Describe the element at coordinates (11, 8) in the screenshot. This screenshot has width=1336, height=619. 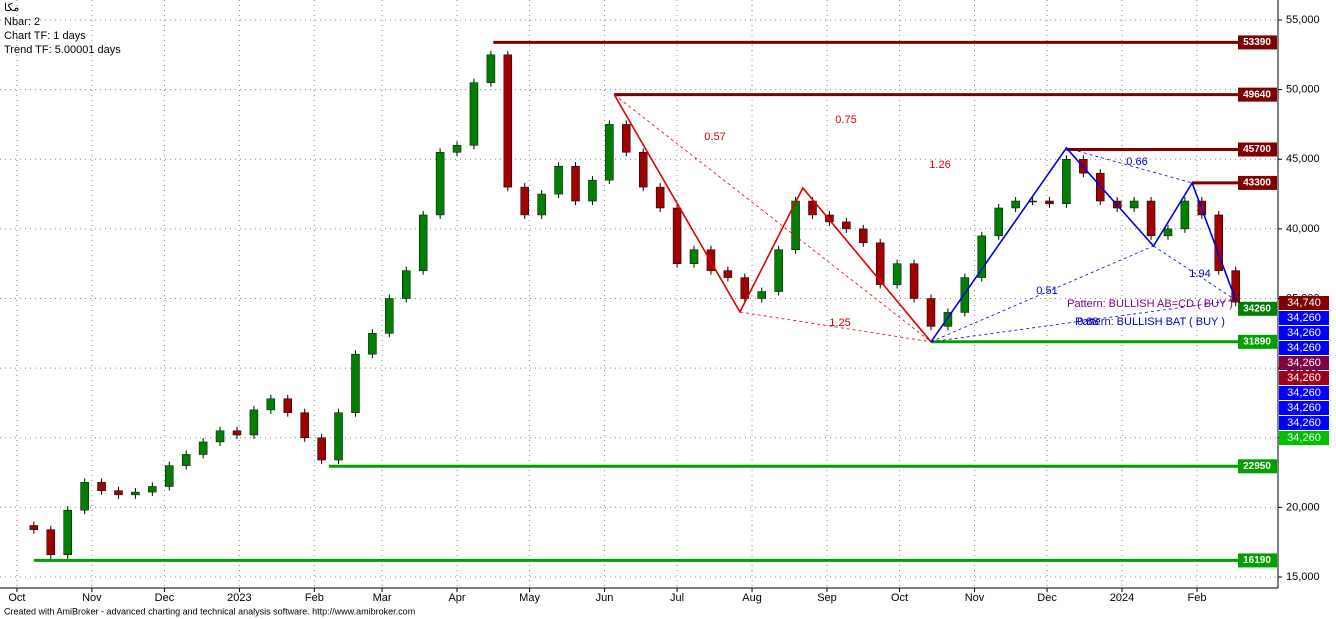
I see `chart-title: مكا` at that location.